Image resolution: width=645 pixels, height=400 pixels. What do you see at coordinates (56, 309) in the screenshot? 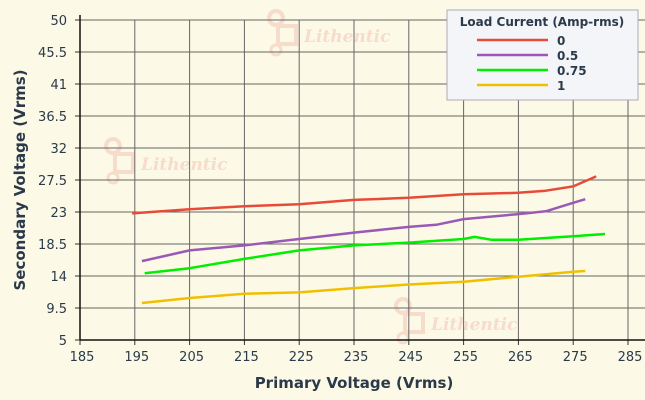
I see `y-tick-label: 9.5` at bounding box center [56, 309].